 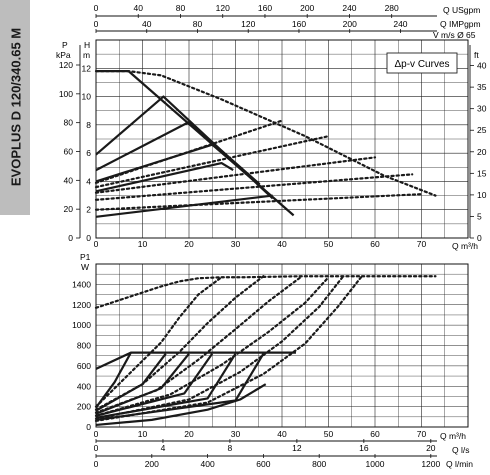 I want to click on p1-label-unit: W, so click(x=85, y=267).